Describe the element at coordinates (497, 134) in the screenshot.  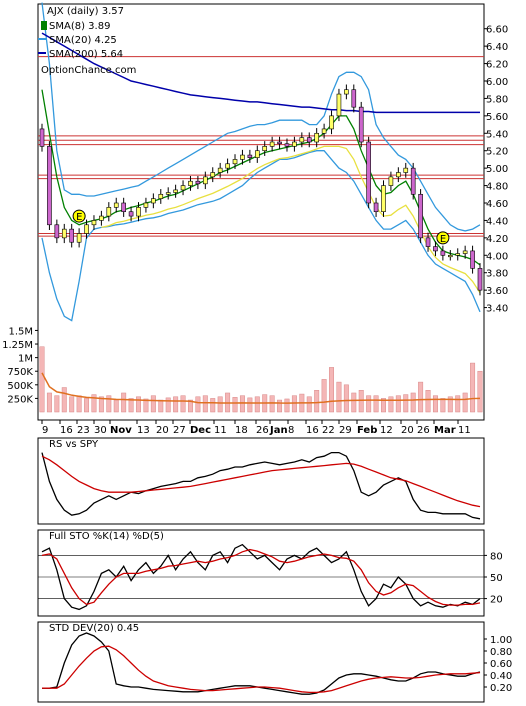
I see `price-tick-label: 5.40` at that location.